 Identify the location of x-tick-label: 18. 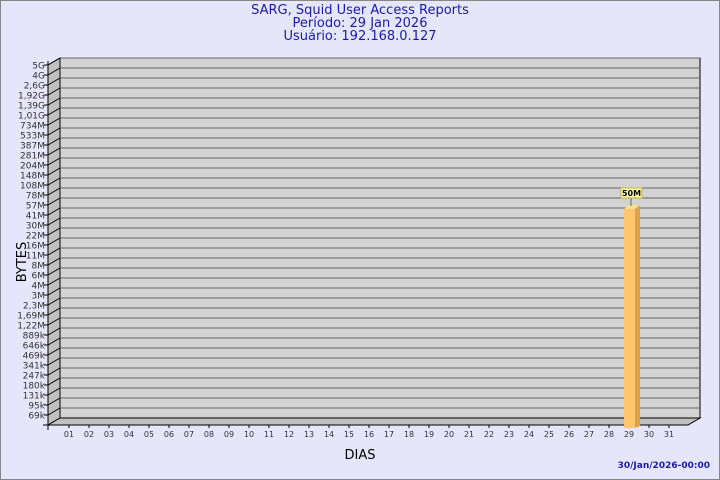
(409, 434).